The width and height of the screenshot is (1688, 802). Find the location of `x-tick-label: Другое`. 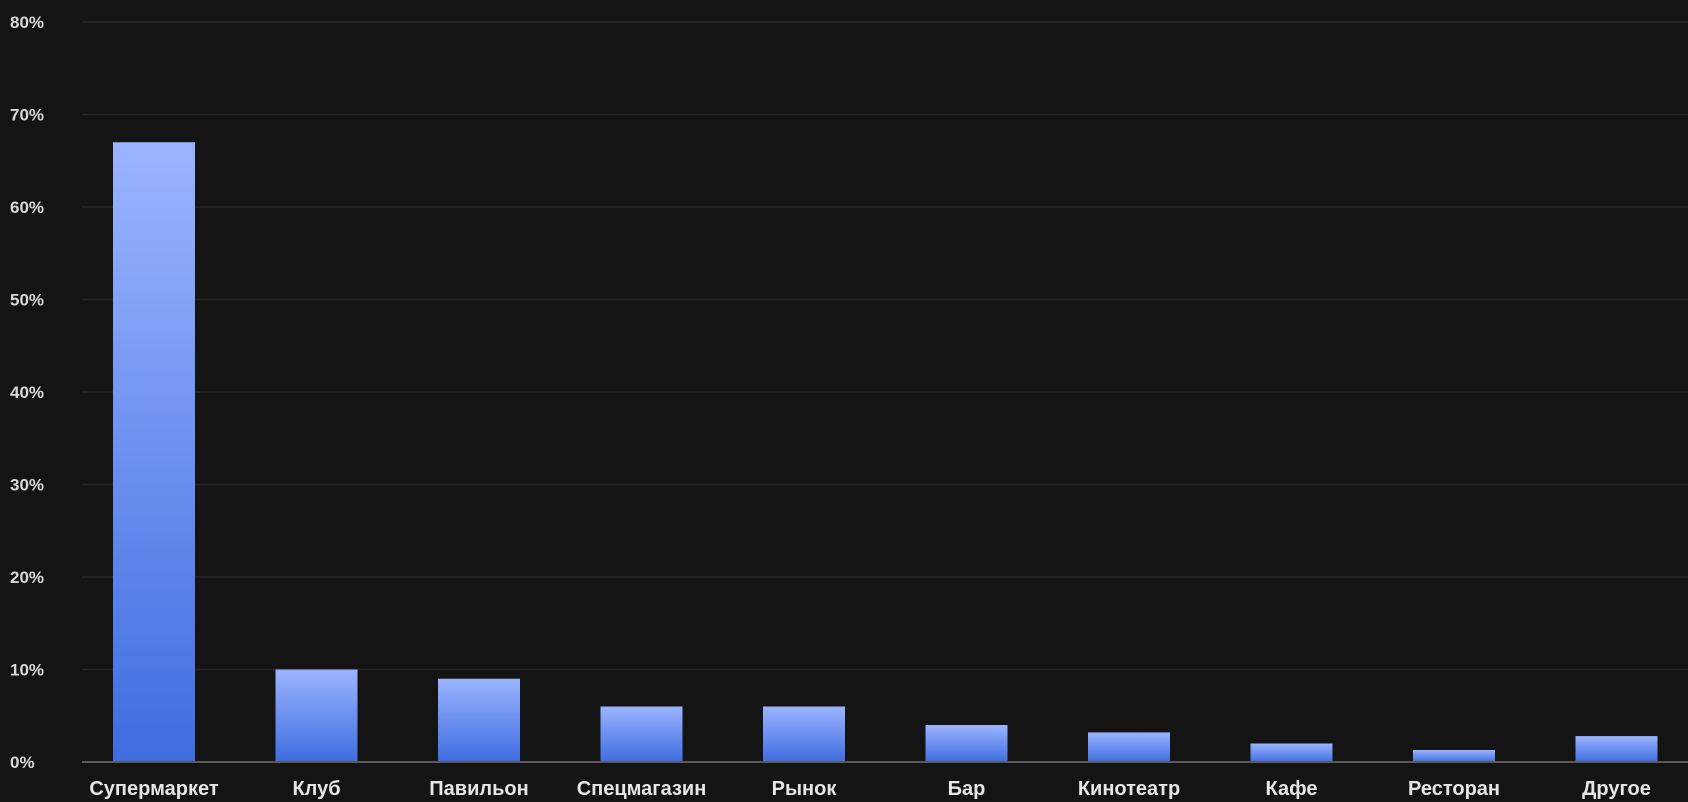

x-tick-label: Другое is located at coordinates (1616, 789).